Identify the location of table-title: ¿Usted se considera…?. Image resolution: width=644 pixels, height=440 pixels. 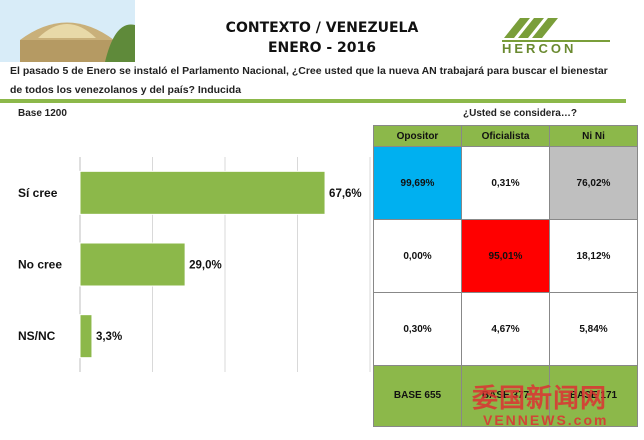
(520, 113).